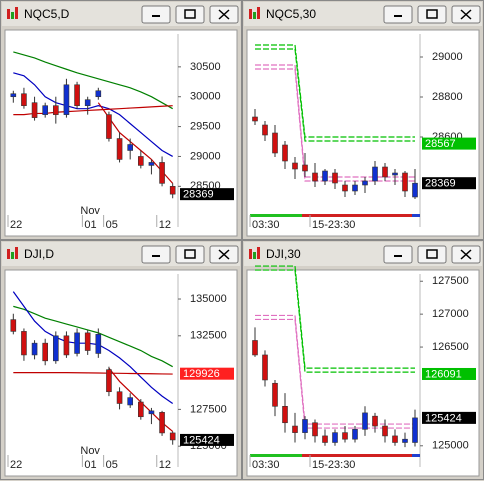 This screenshot has width=484, height=481. What do you see at coordinates (16, 465) in the screenshot?
I see `x-tick-label: 22` at bounding box center [16, 465].